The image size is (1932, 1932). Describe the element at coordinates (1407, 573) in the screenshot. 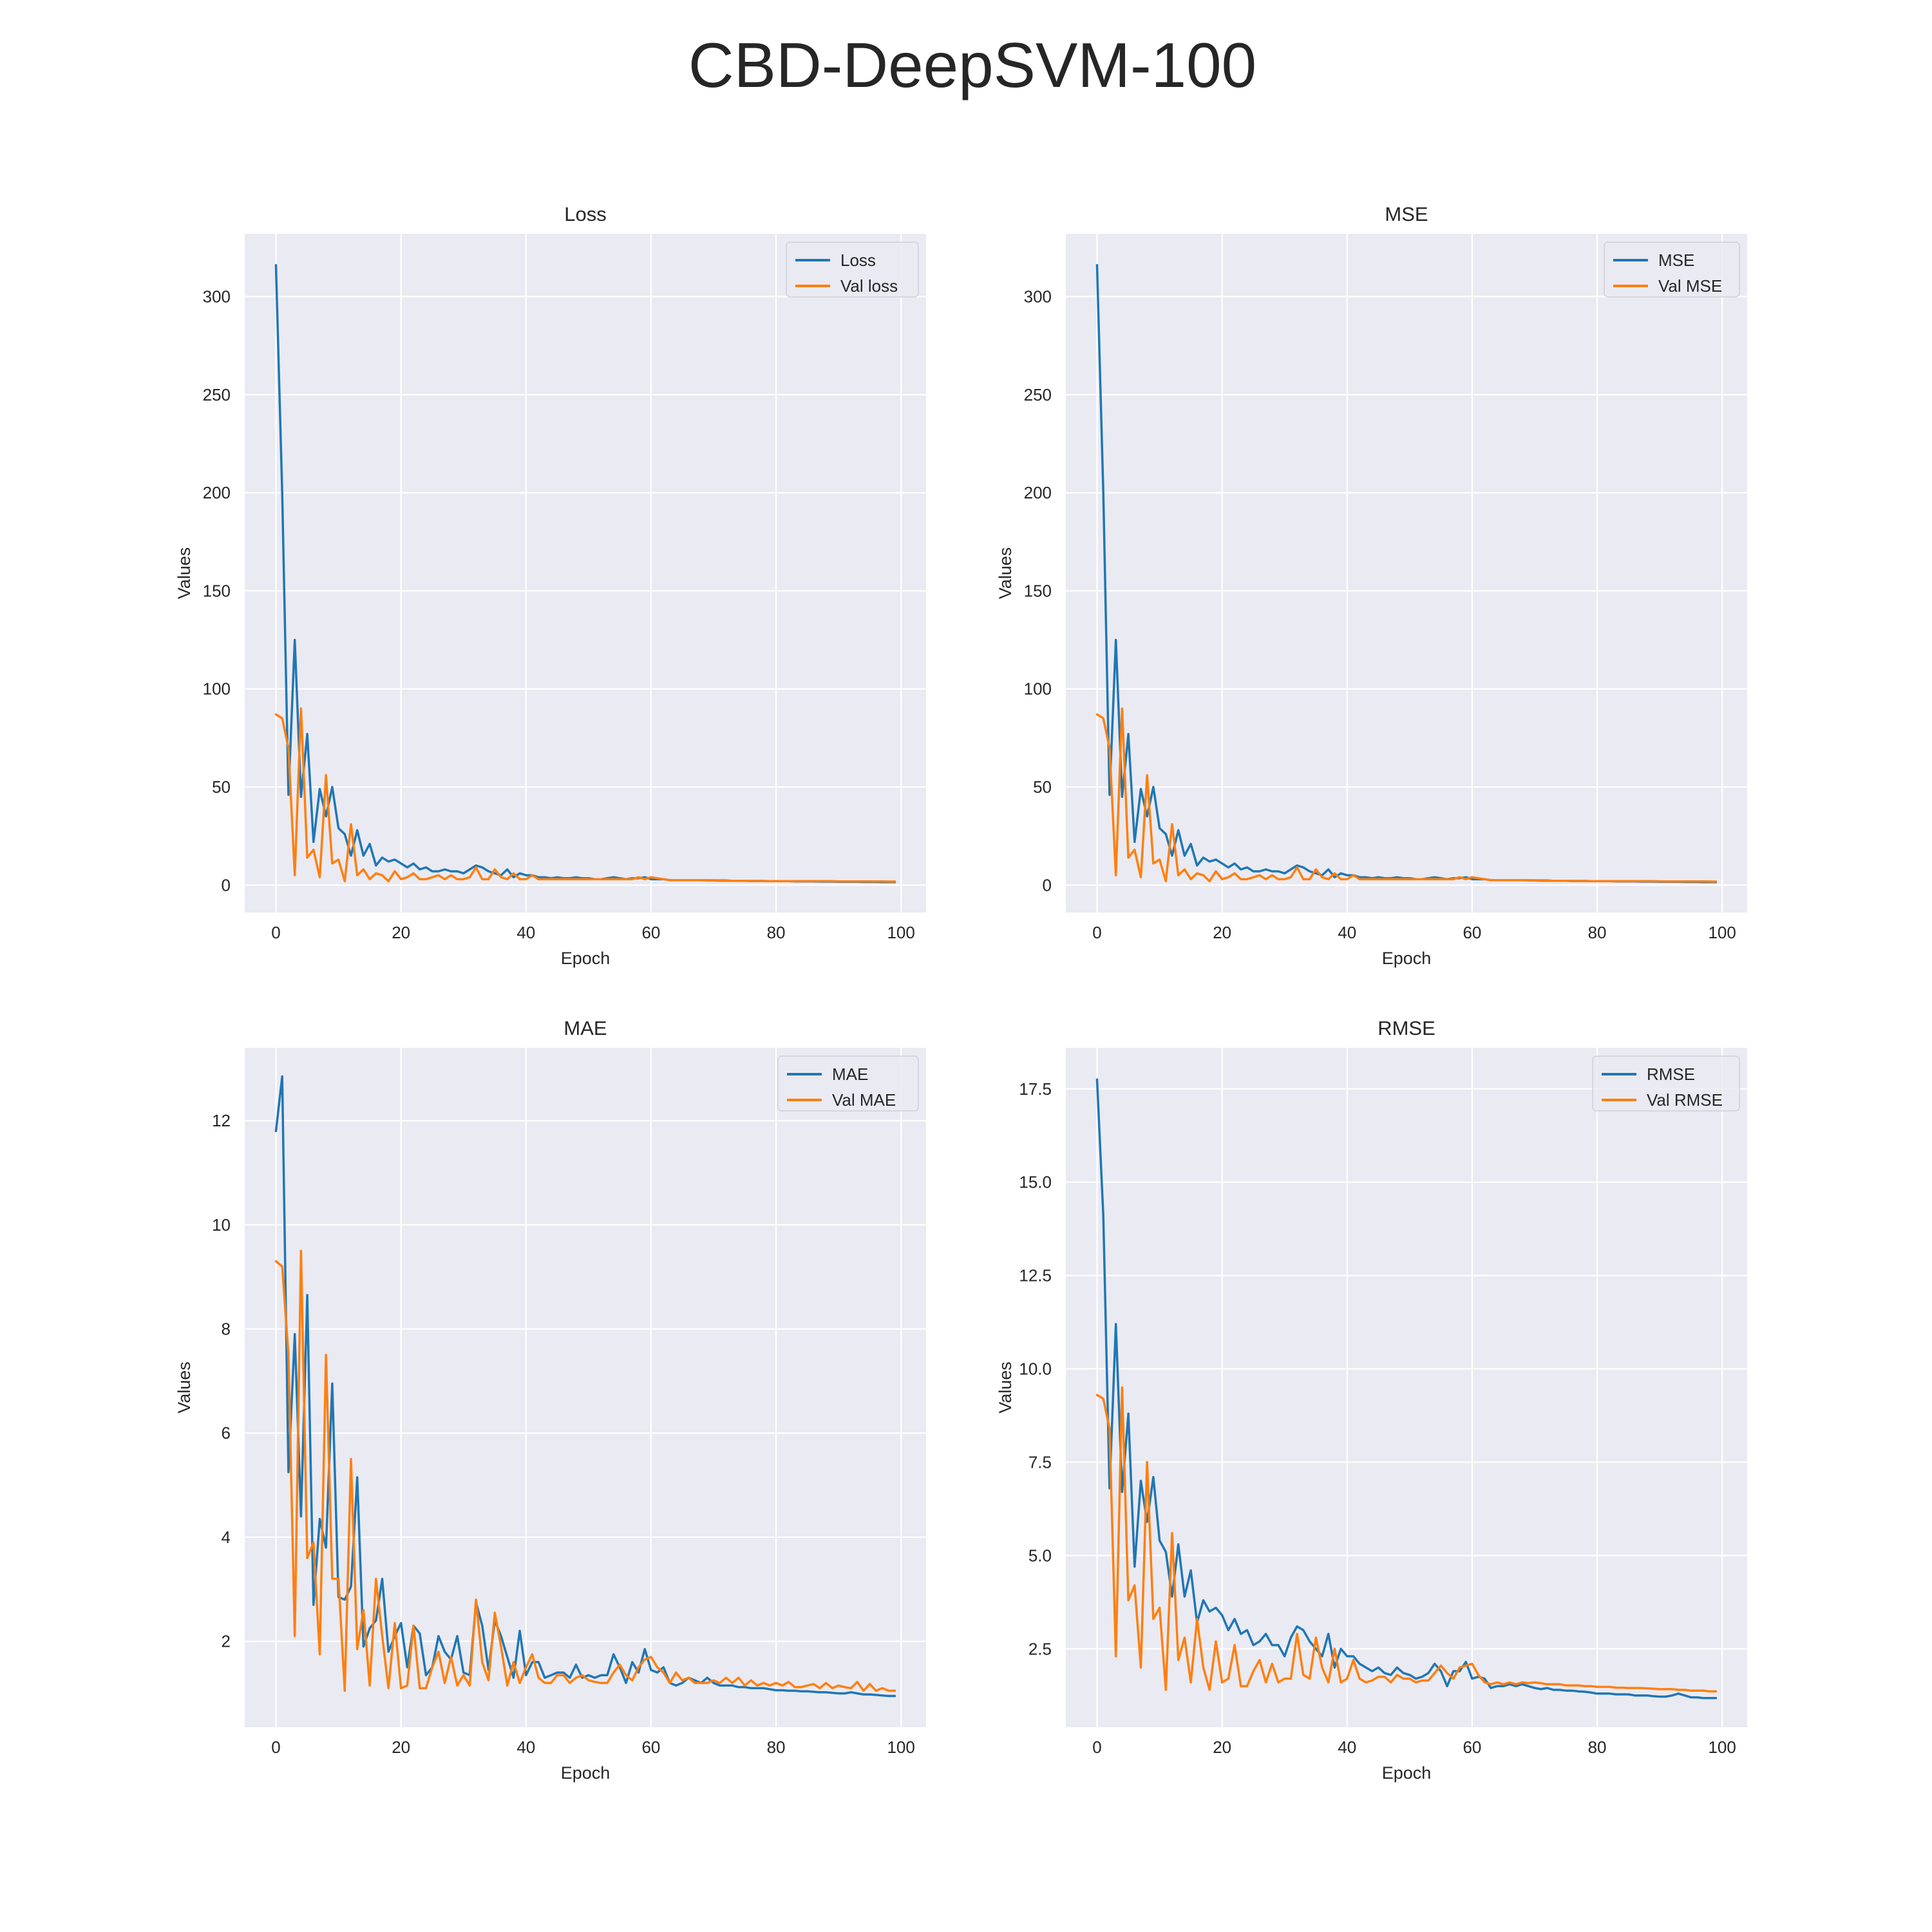

I see `mse-plot-area` at that location.